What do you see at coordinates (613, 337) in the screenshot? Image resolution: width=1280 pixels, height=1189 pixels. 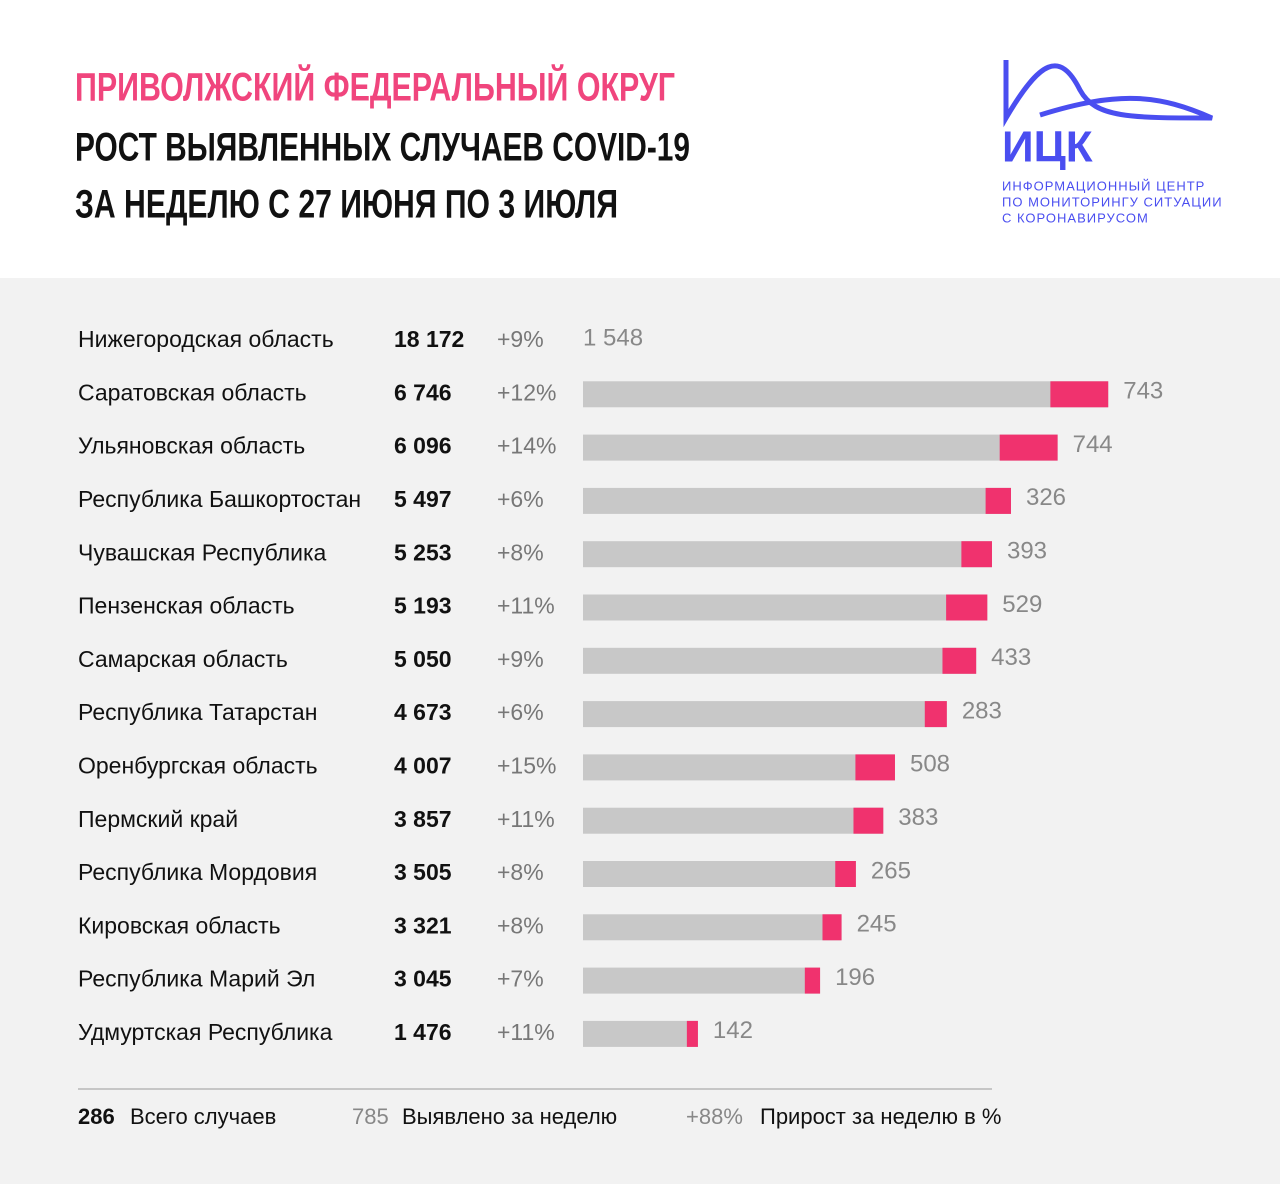 I see `new-label: 1 548` at bounding box center [613, 337].